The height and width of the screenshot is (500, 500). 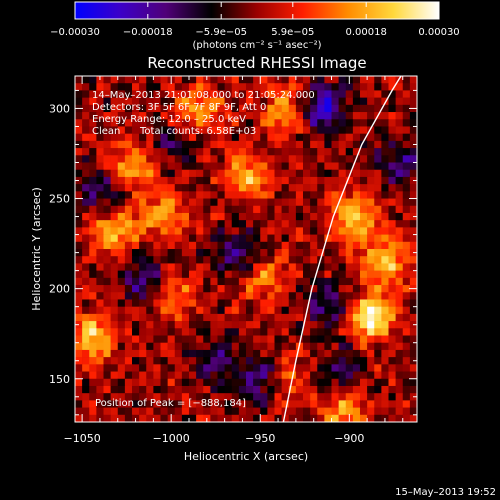 I want to click on y-tick-label: 250, so click(x=59, y=199).